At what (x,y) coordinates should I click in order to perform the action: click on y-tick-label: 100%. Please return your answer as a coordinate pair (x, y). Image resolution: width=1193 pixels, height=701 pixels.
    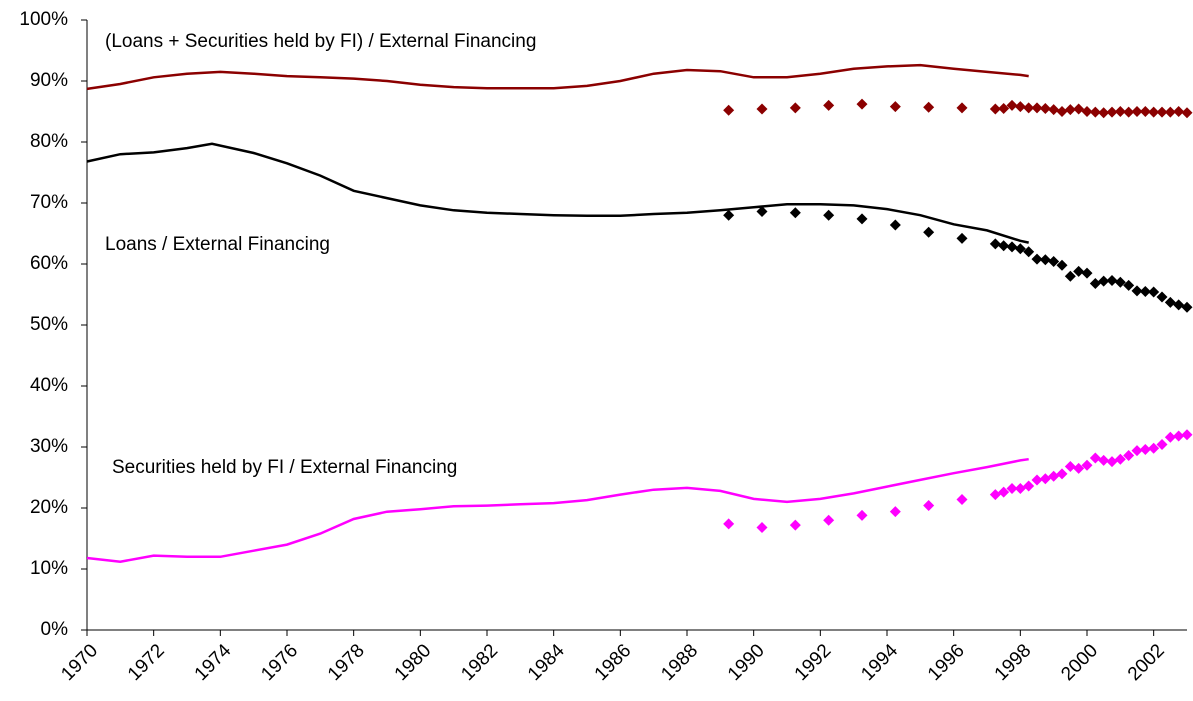
    Looking at the image, I should click on (43, 19).